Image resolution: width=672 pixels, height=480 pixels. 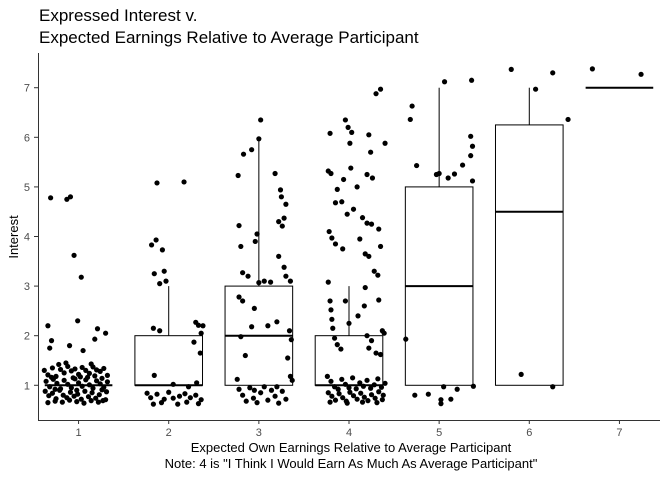 I want to click on y-tick-label: 4, so click(x=27, y=238).